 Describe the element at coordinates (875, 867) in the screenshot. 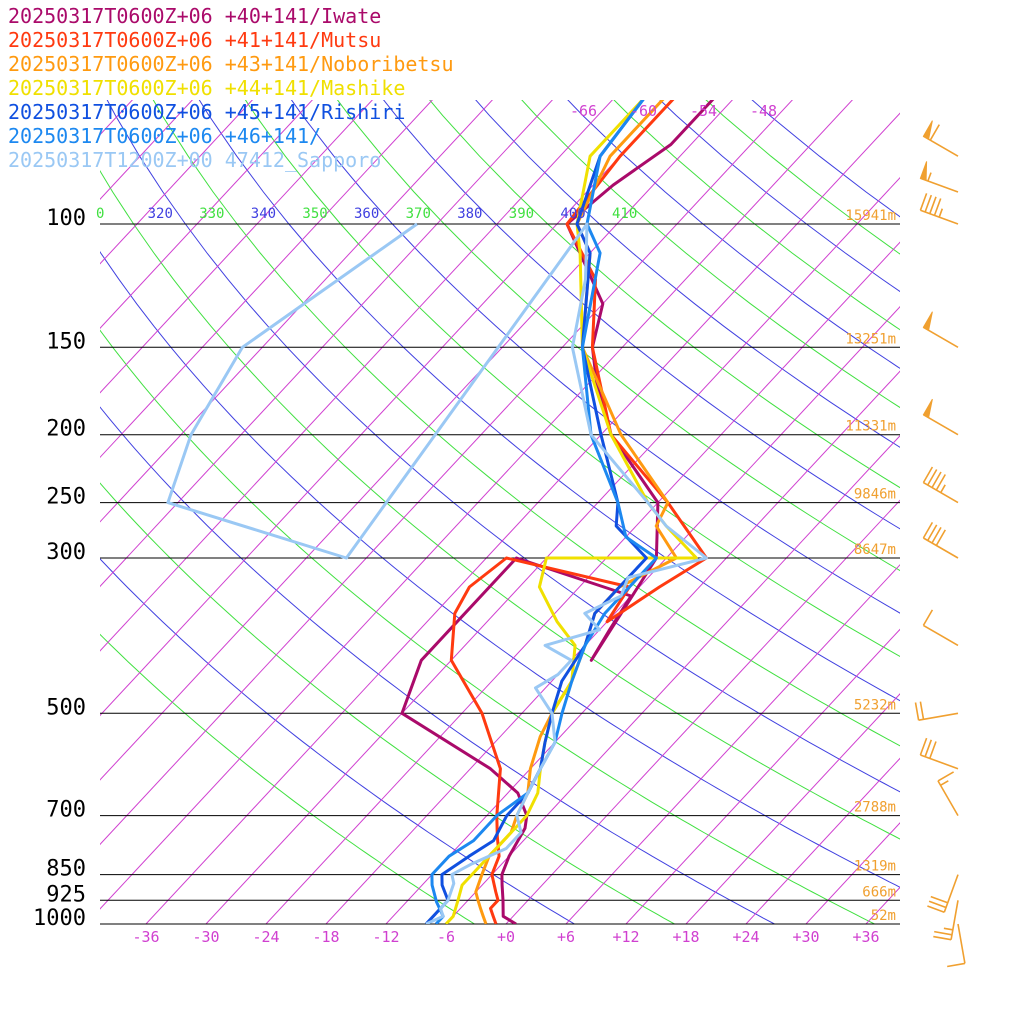

I see `height-label: 1319m` at that location.